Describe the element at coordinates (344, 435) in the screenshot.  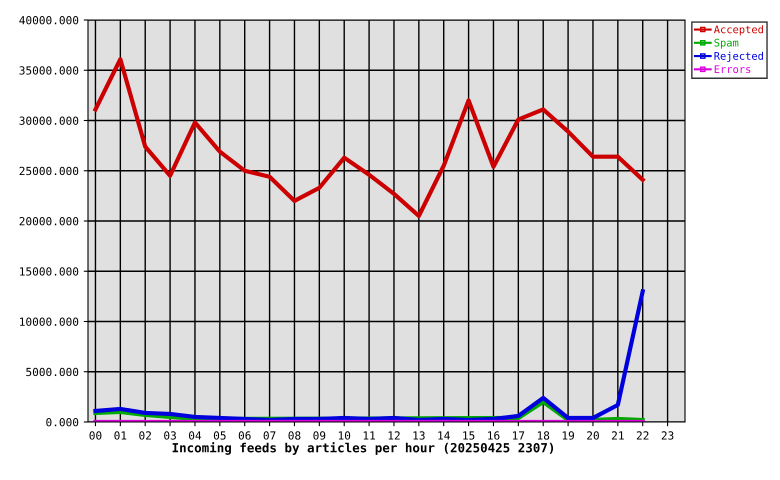
I see `x-tick-label: 10` at that location.